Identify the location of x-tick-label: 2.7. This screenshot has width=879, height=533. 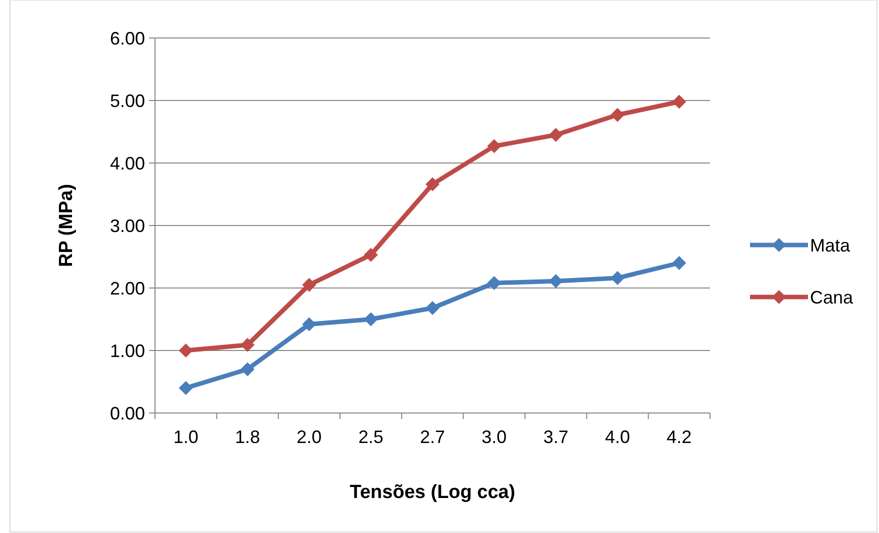
(433, 437).